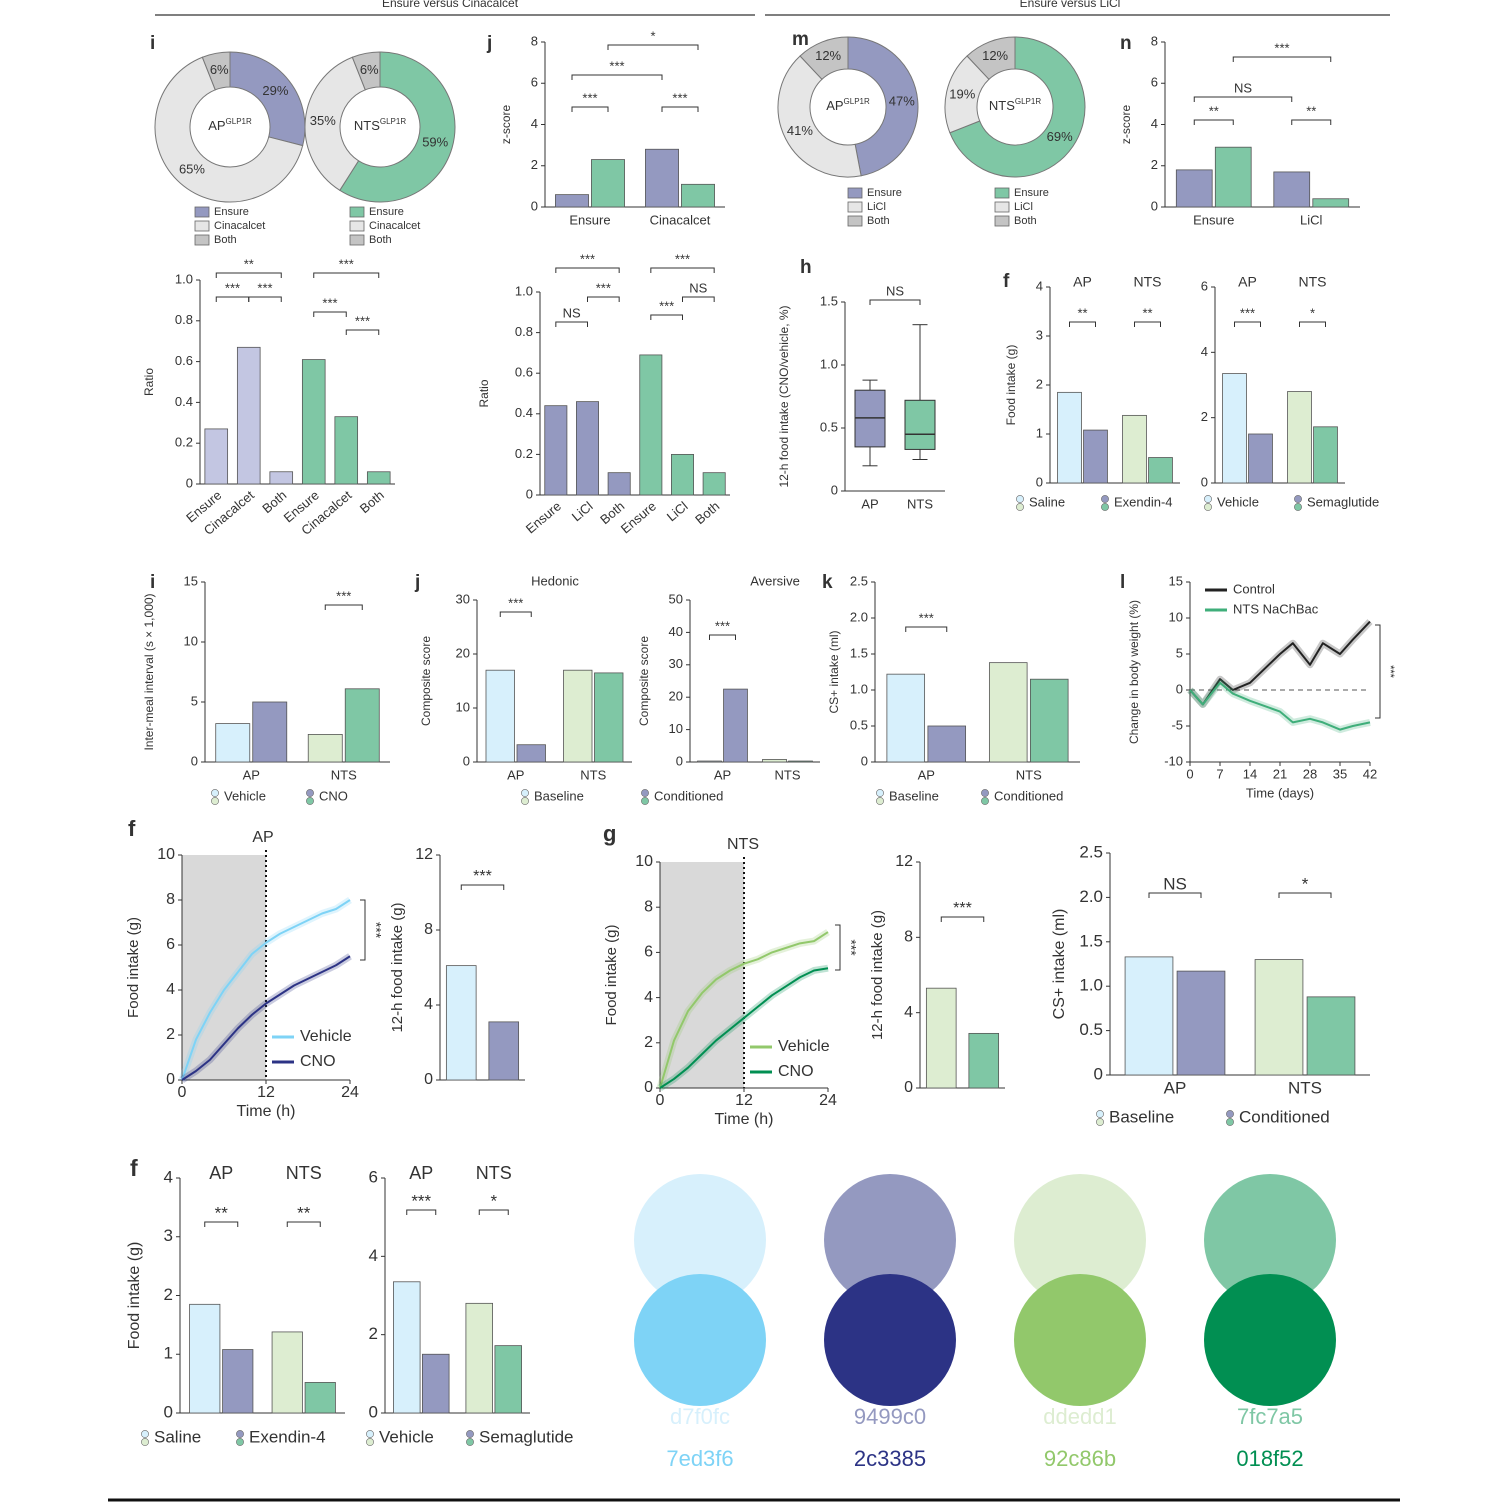 This screenshot has height=1505, width=1505. Describe the element at coordinates (1250, 773) in the screenshot. I see `x-tick-label: 14` at that location.